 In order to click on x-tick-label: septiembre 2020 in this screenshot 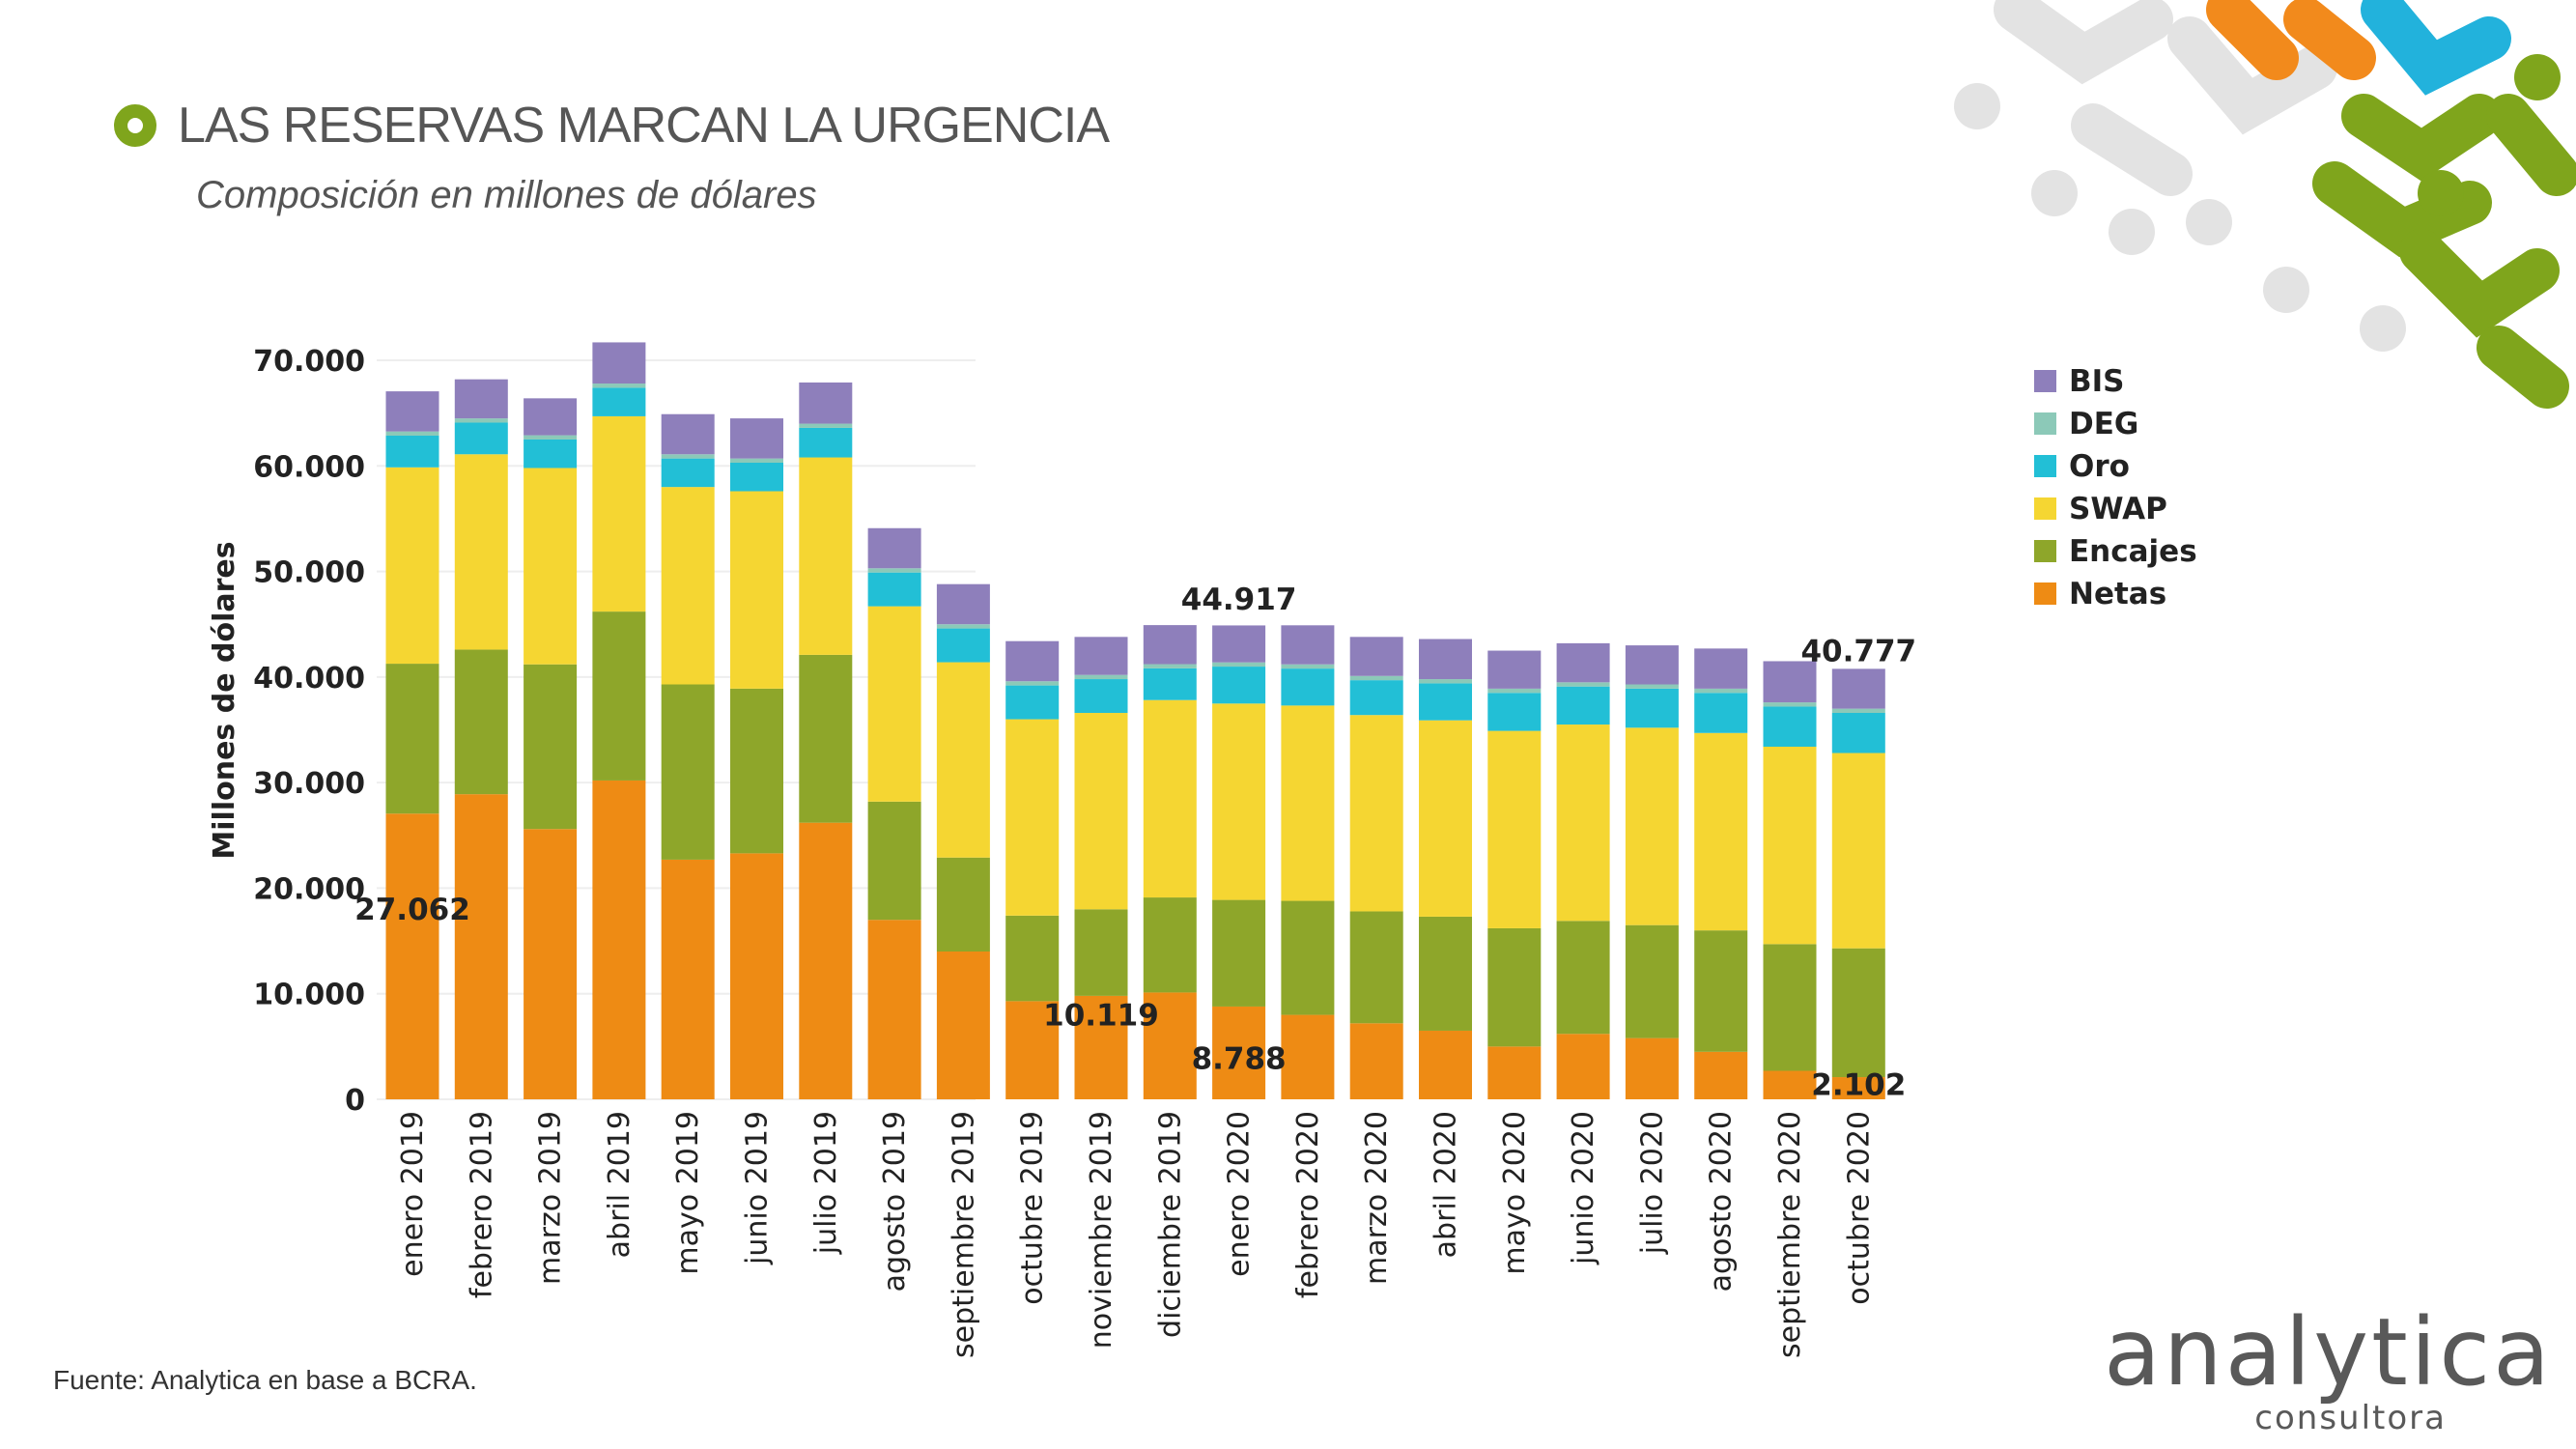, I will do `click(1790, 1234)`.